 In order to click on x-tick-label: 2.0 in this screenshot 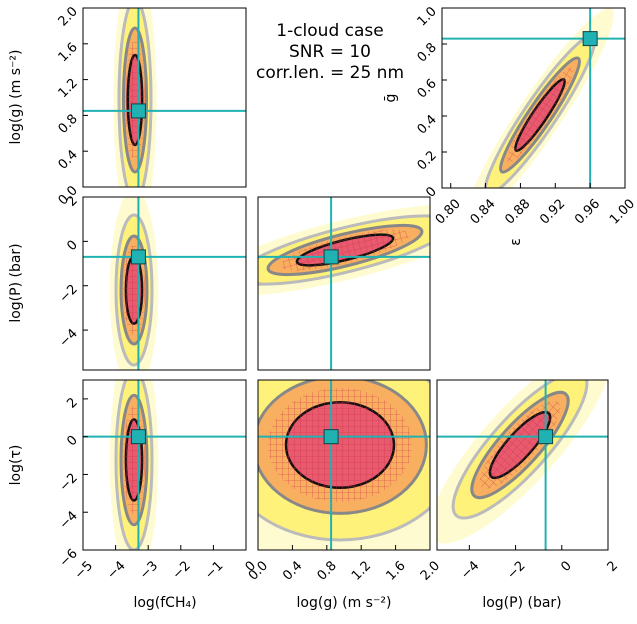, I will do `click(430, 570)`.